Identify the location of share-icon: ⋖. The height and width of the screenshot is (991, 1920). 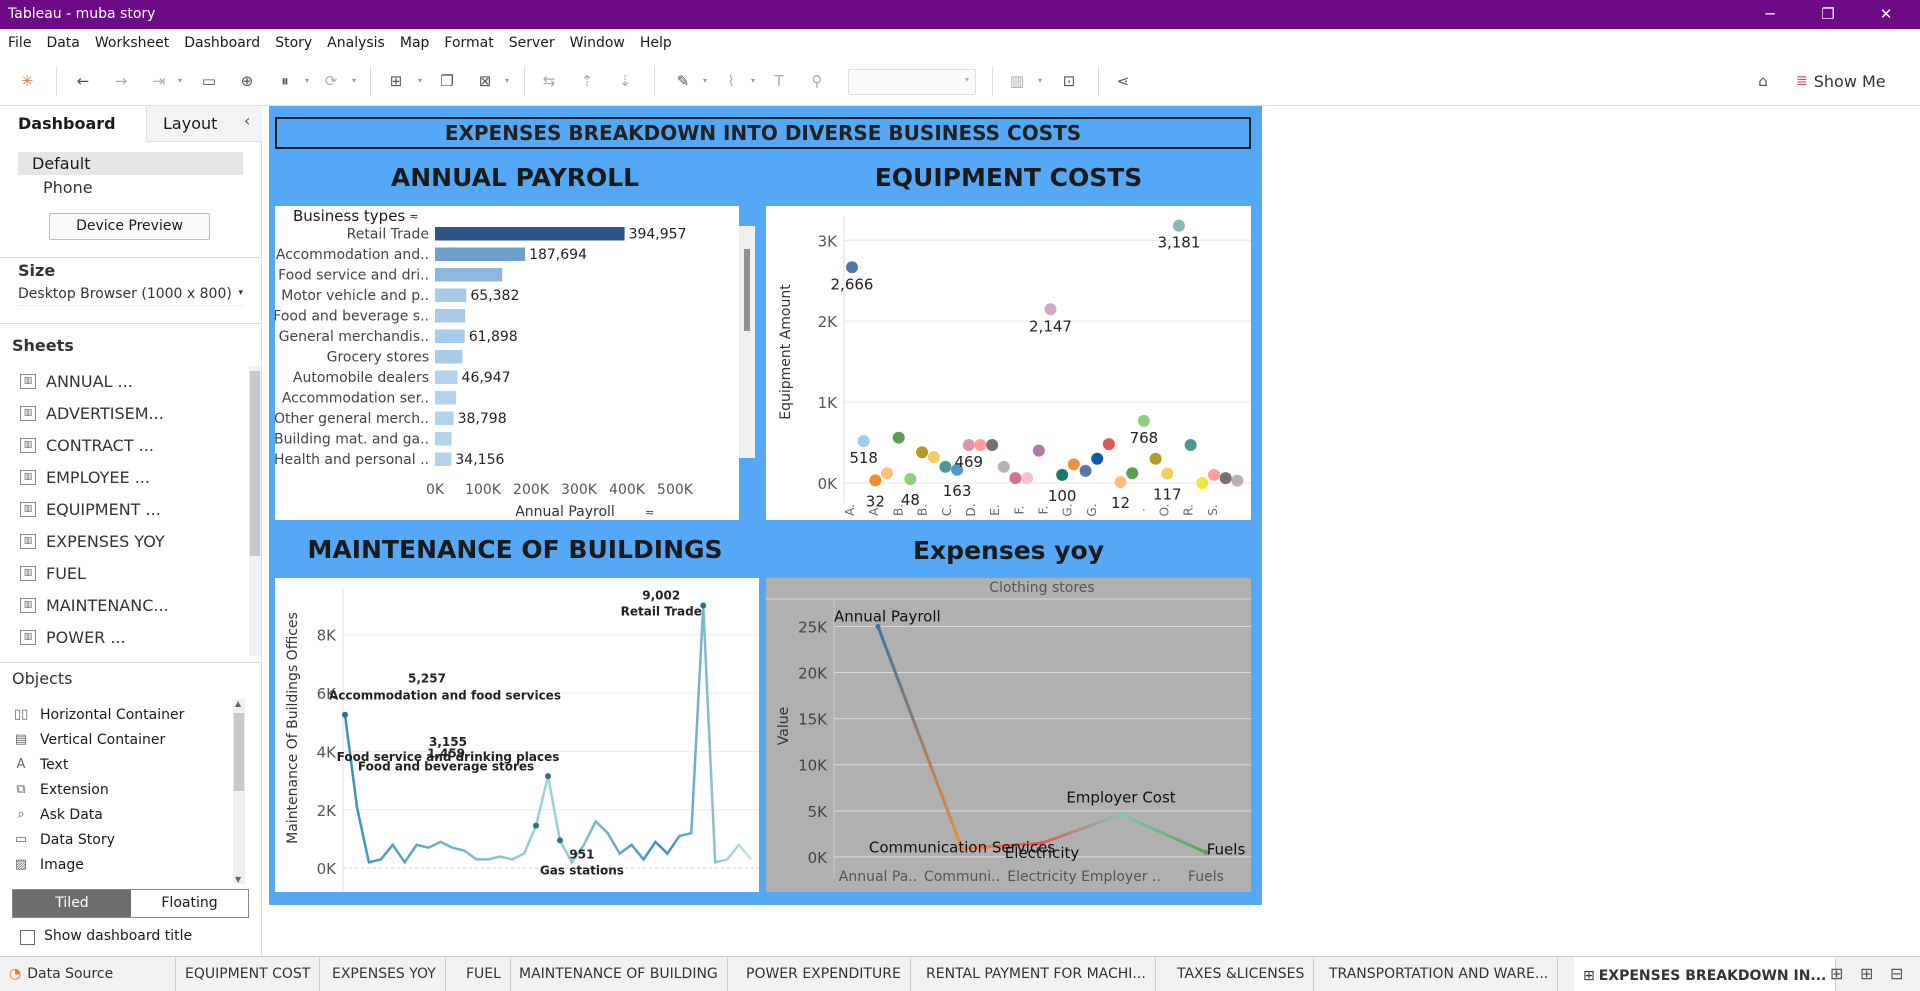
(1123, 81).